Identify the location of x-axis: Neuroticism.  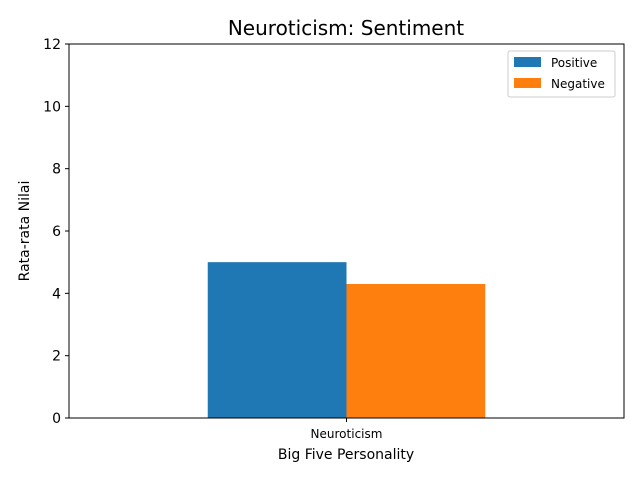
(347, 429).